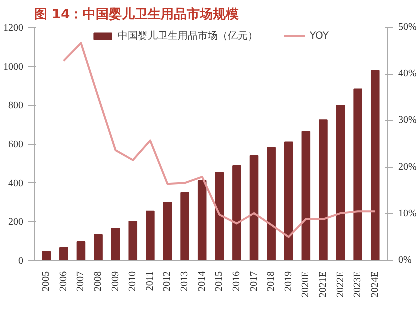 The image size is (419, 320). Describe the element at coordinates (407, 120) in the screenshot. I see `y2-tick-label: 30%` at that location.